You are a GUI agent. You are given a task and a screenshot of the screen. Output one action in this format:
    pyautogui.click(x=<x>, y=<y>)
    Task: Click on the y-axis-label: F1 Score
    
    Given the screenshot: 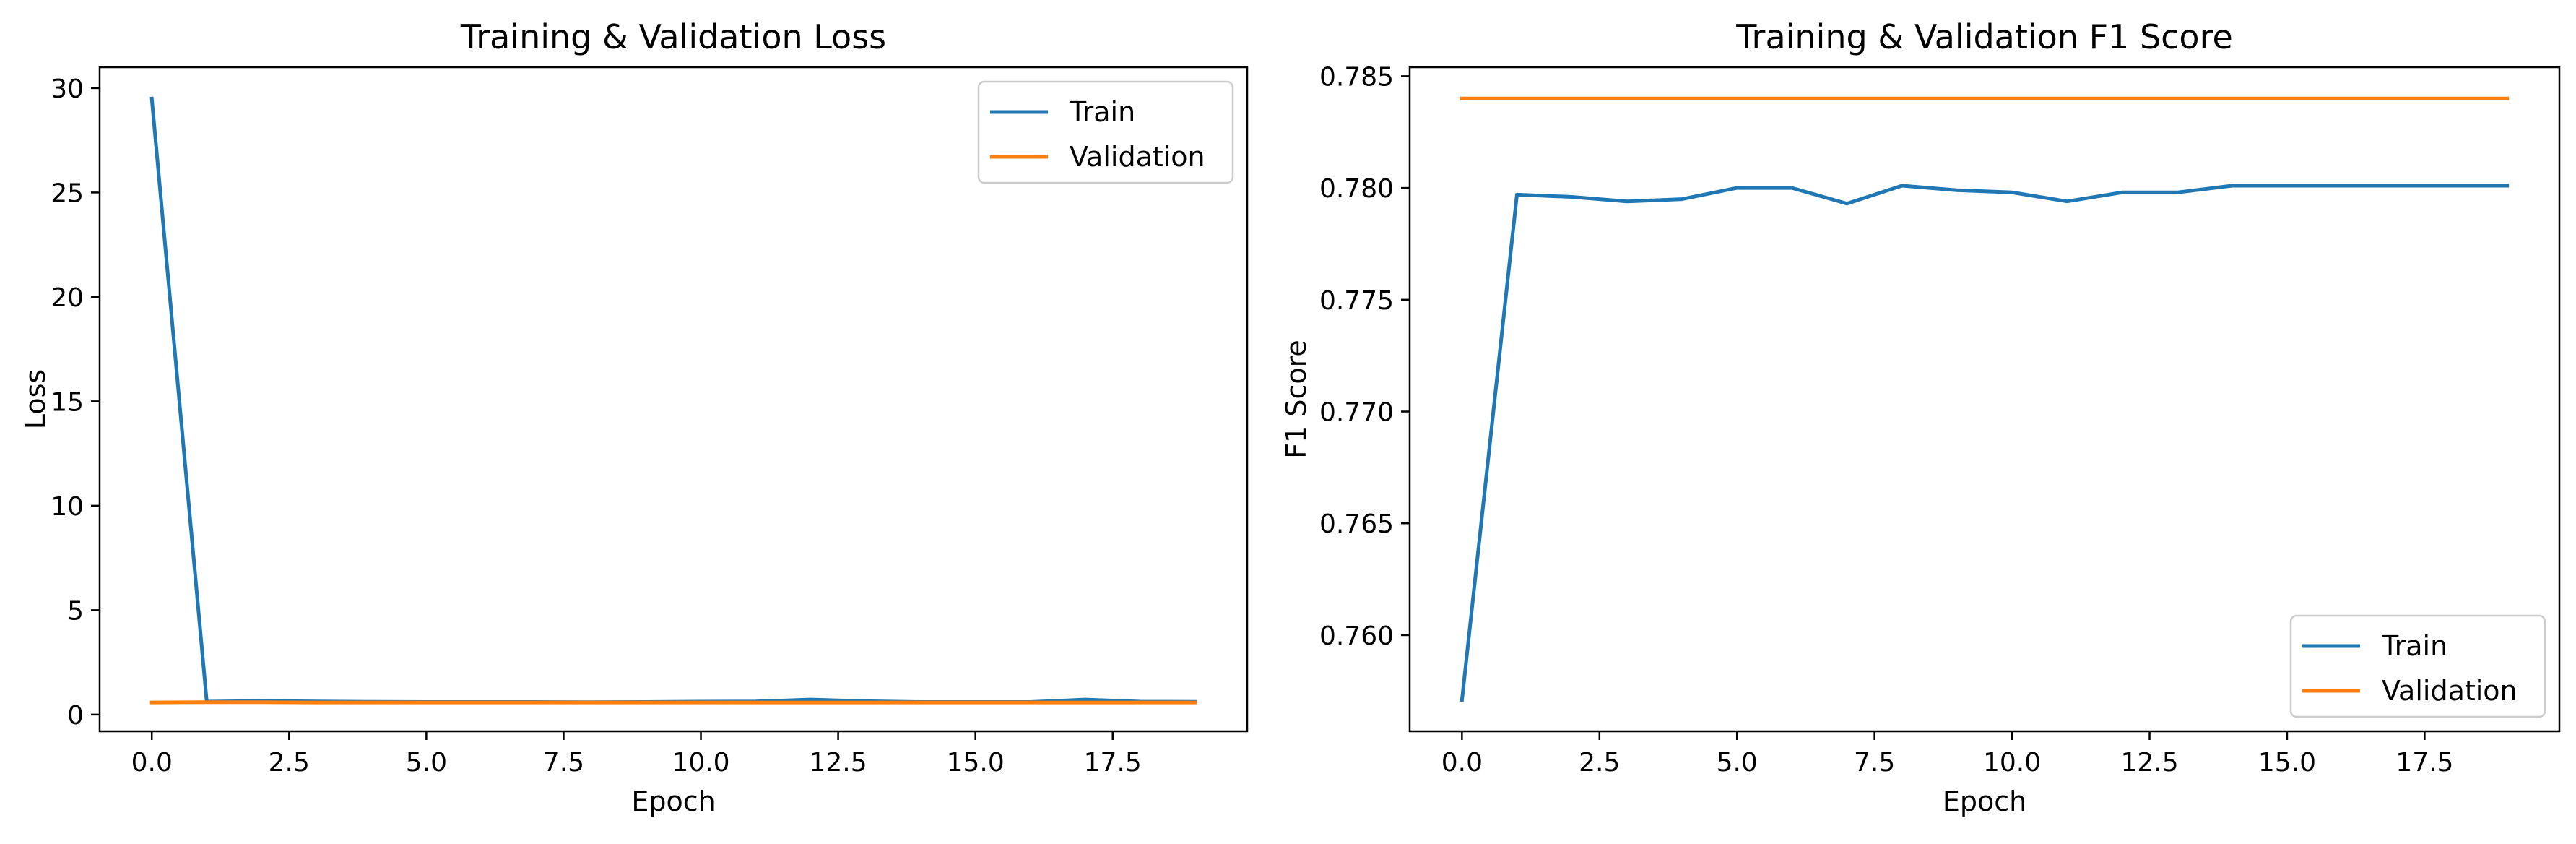 What is the action you would take?
    pyautogui.click(x=1296, y=400)
    